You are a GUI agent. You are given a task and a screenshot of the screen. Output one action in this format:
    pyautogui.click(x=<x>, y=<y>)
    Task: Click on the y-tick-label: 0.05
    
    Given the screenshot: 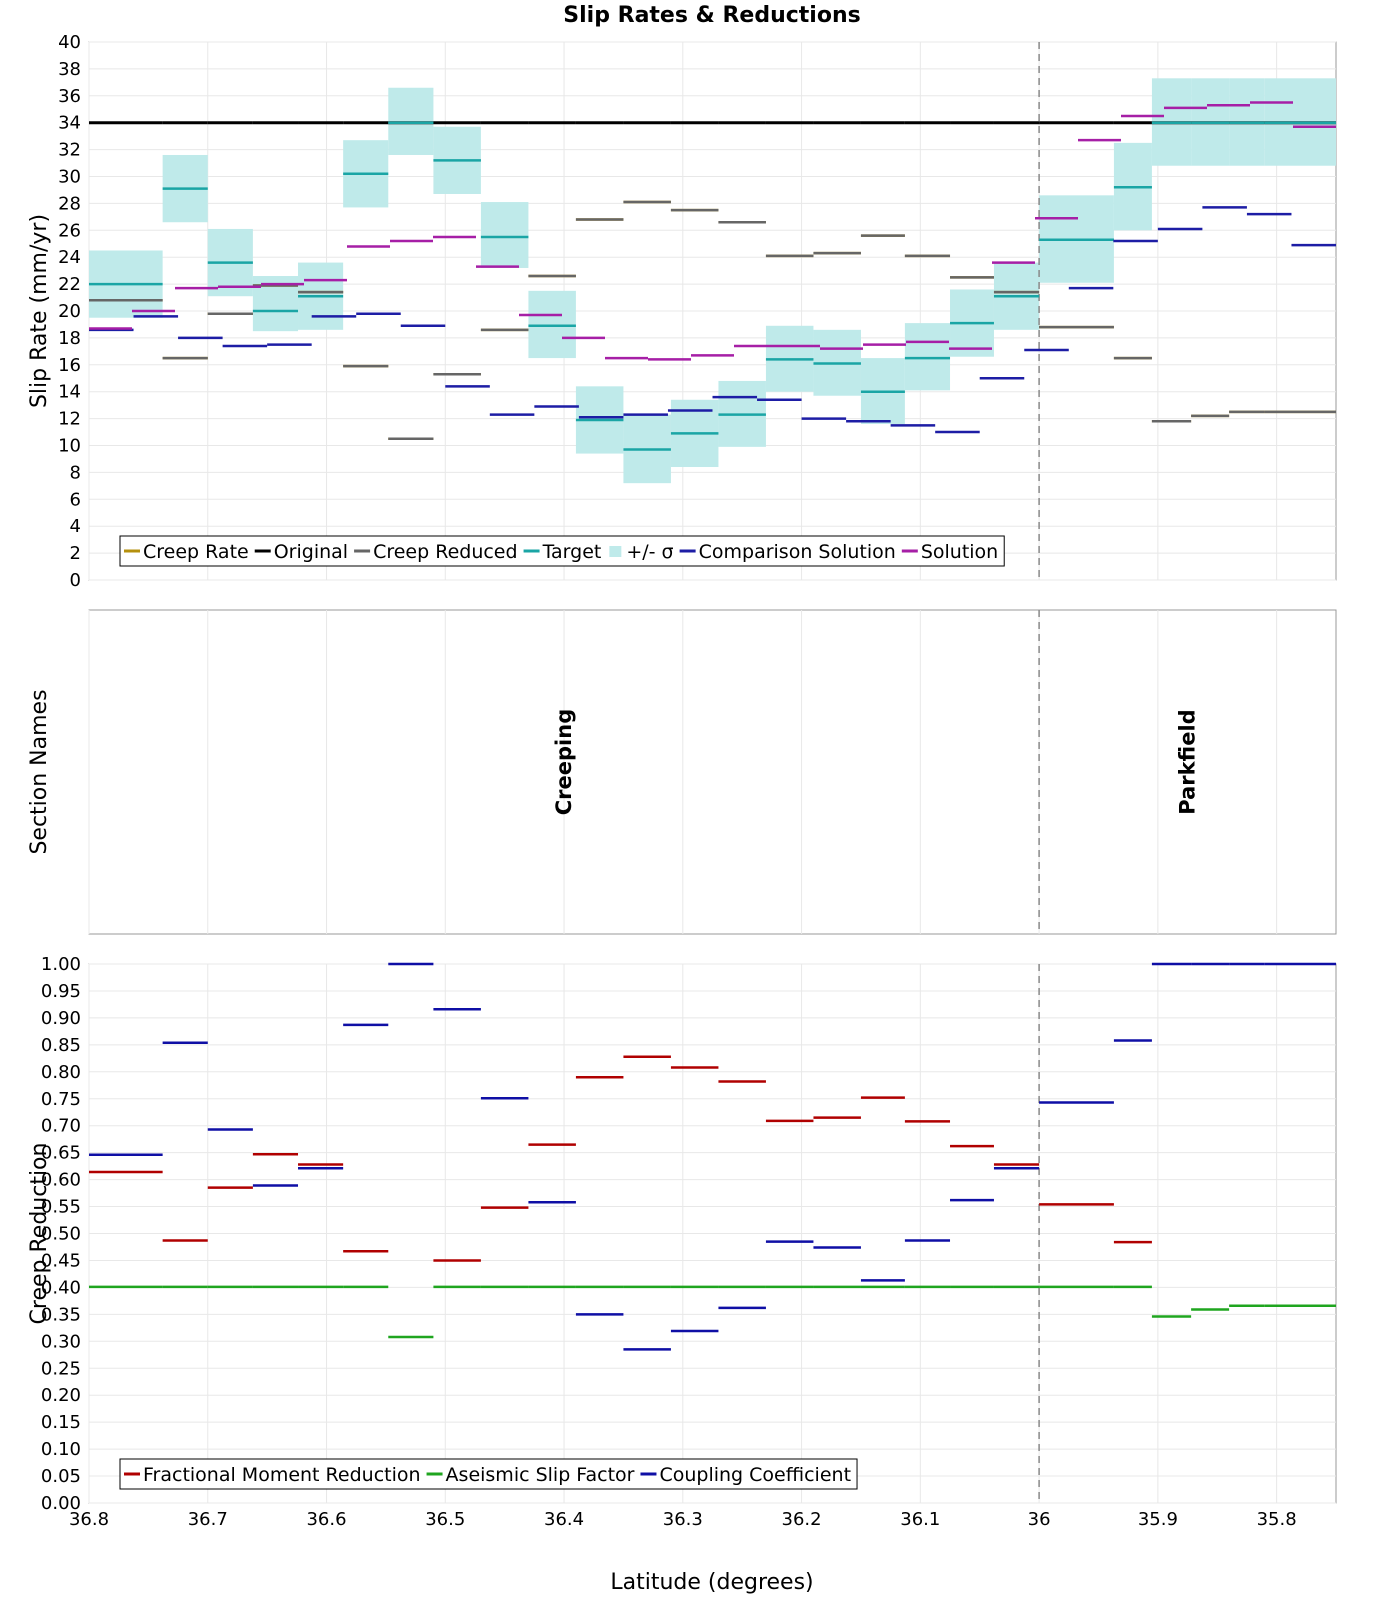 What is the action you would take?
    pyautogui.click(x=61, y=1476)
    